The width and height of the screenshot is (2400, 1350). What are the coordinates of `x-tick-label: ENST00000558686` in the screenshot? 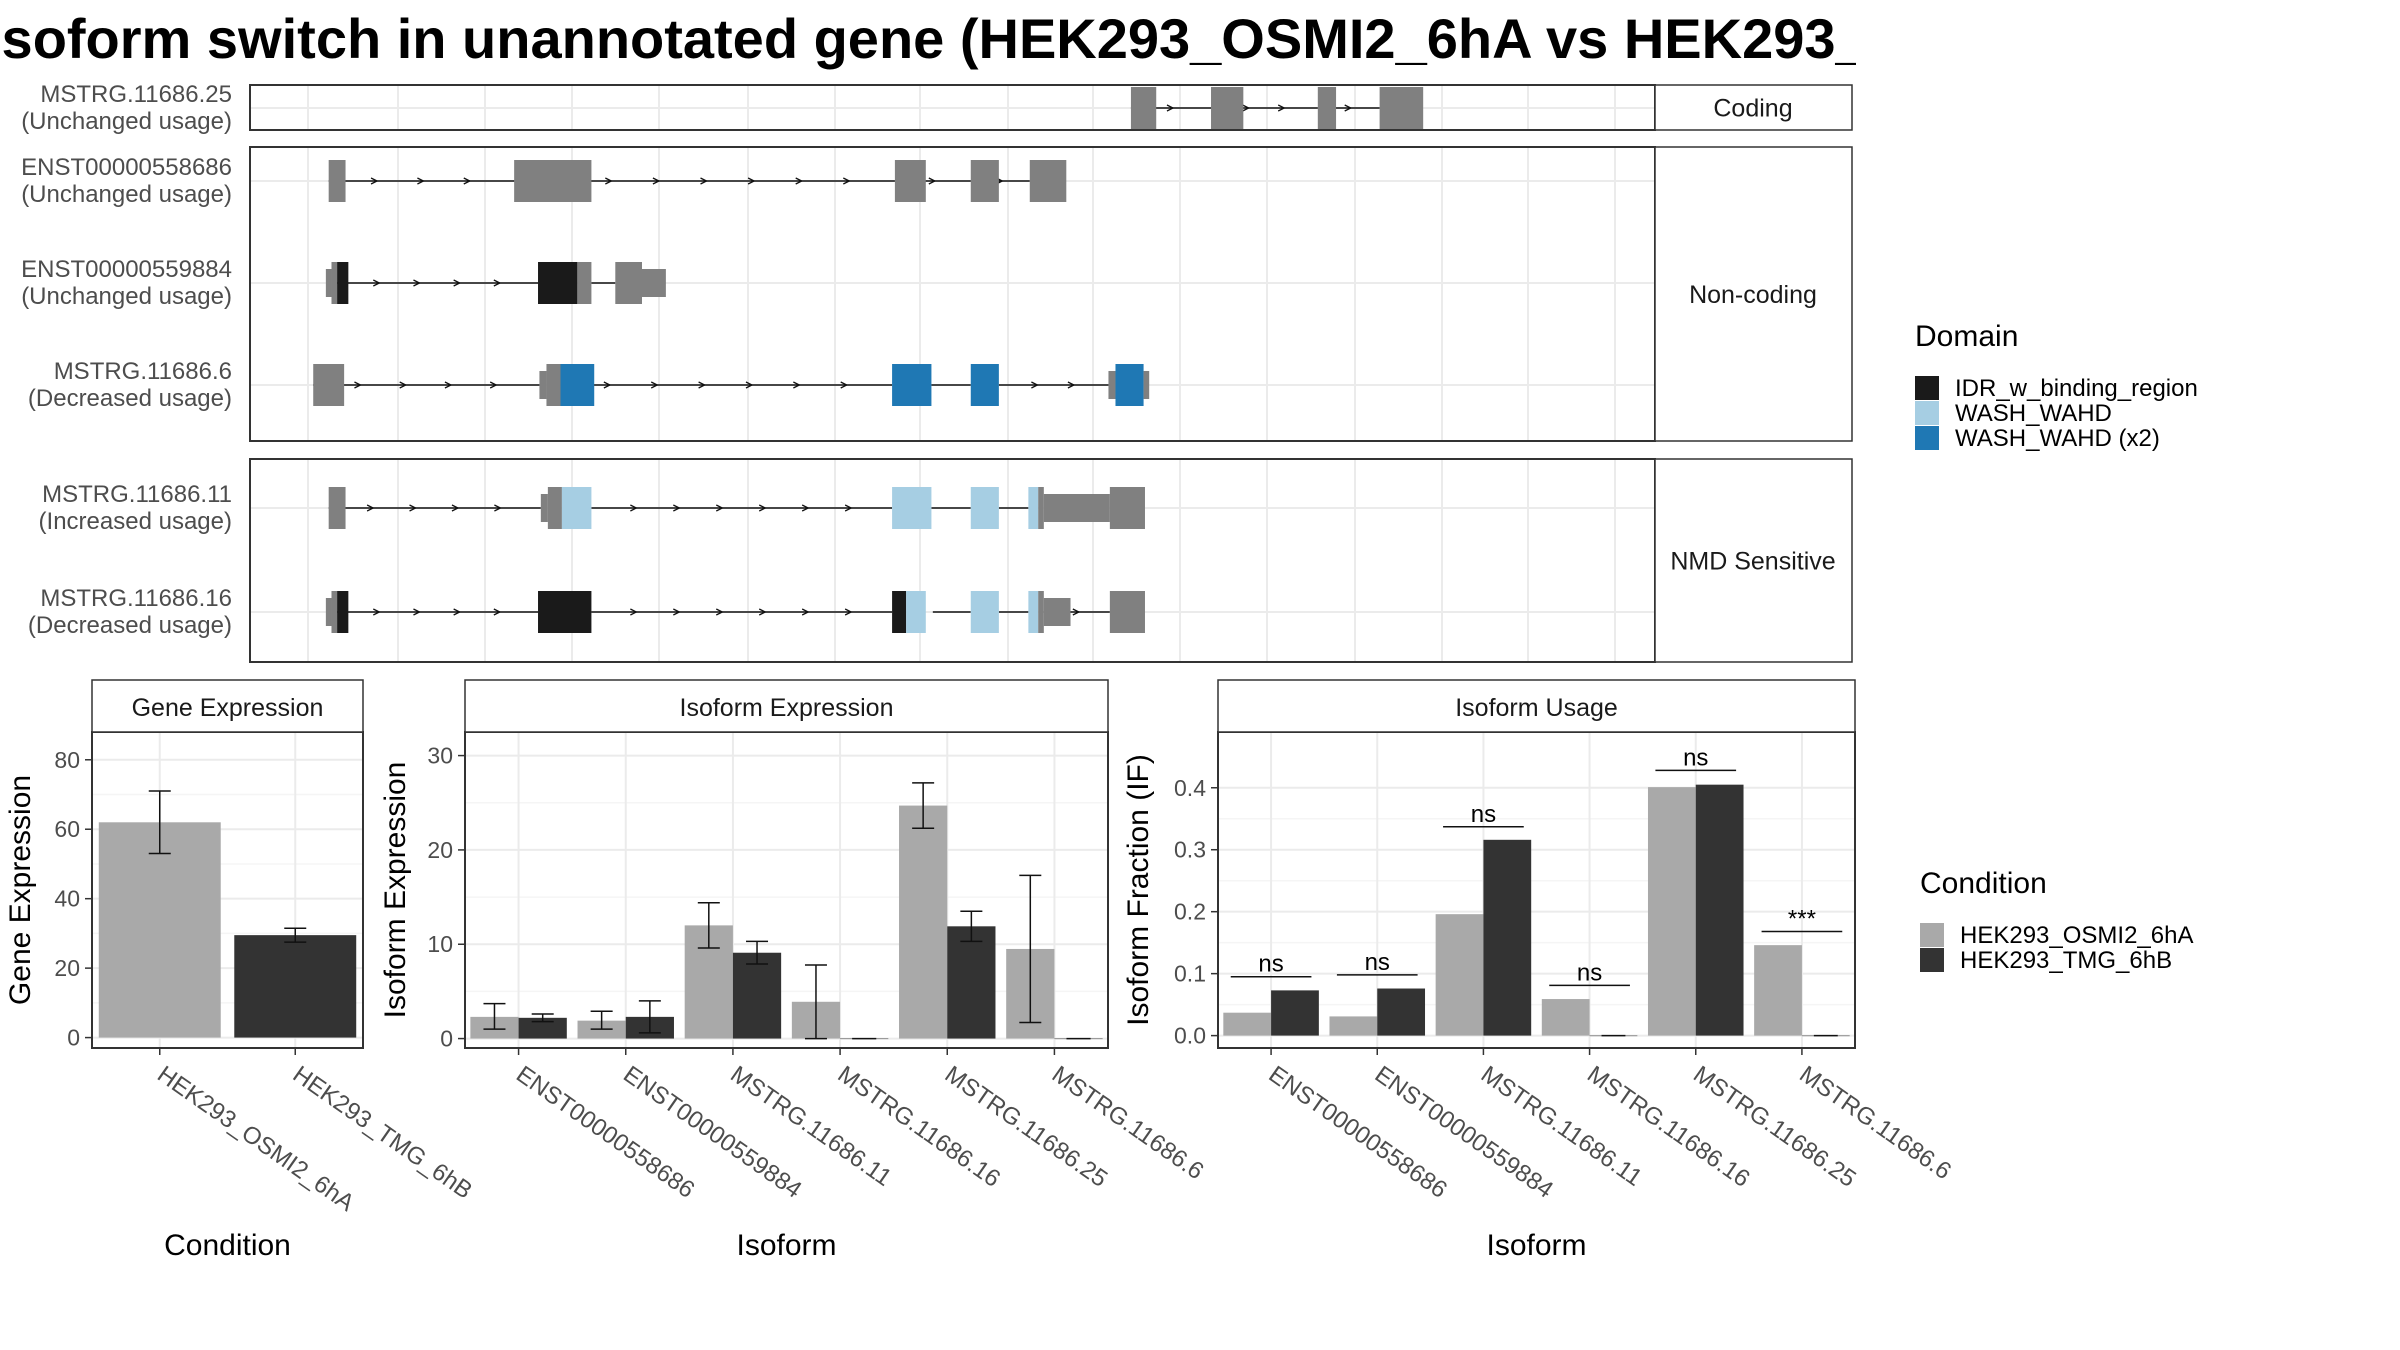 It's located at (605, 1132).